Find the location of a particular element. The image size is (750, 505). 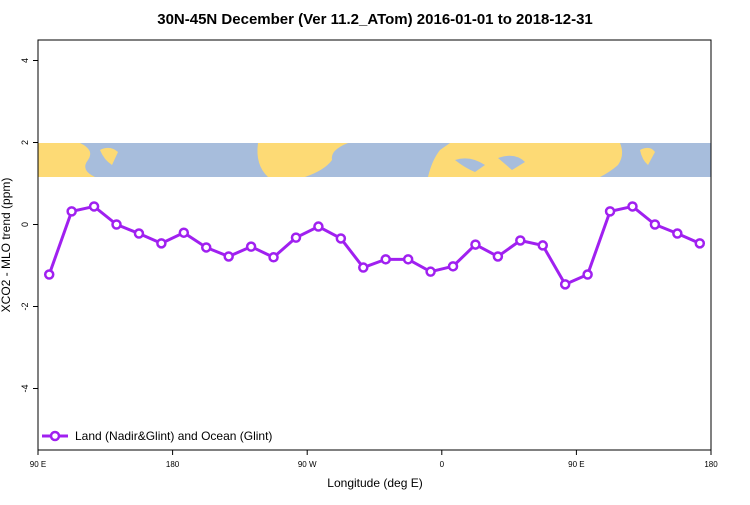

x-tick-label: 90 W is located at coordinates (307, 464).